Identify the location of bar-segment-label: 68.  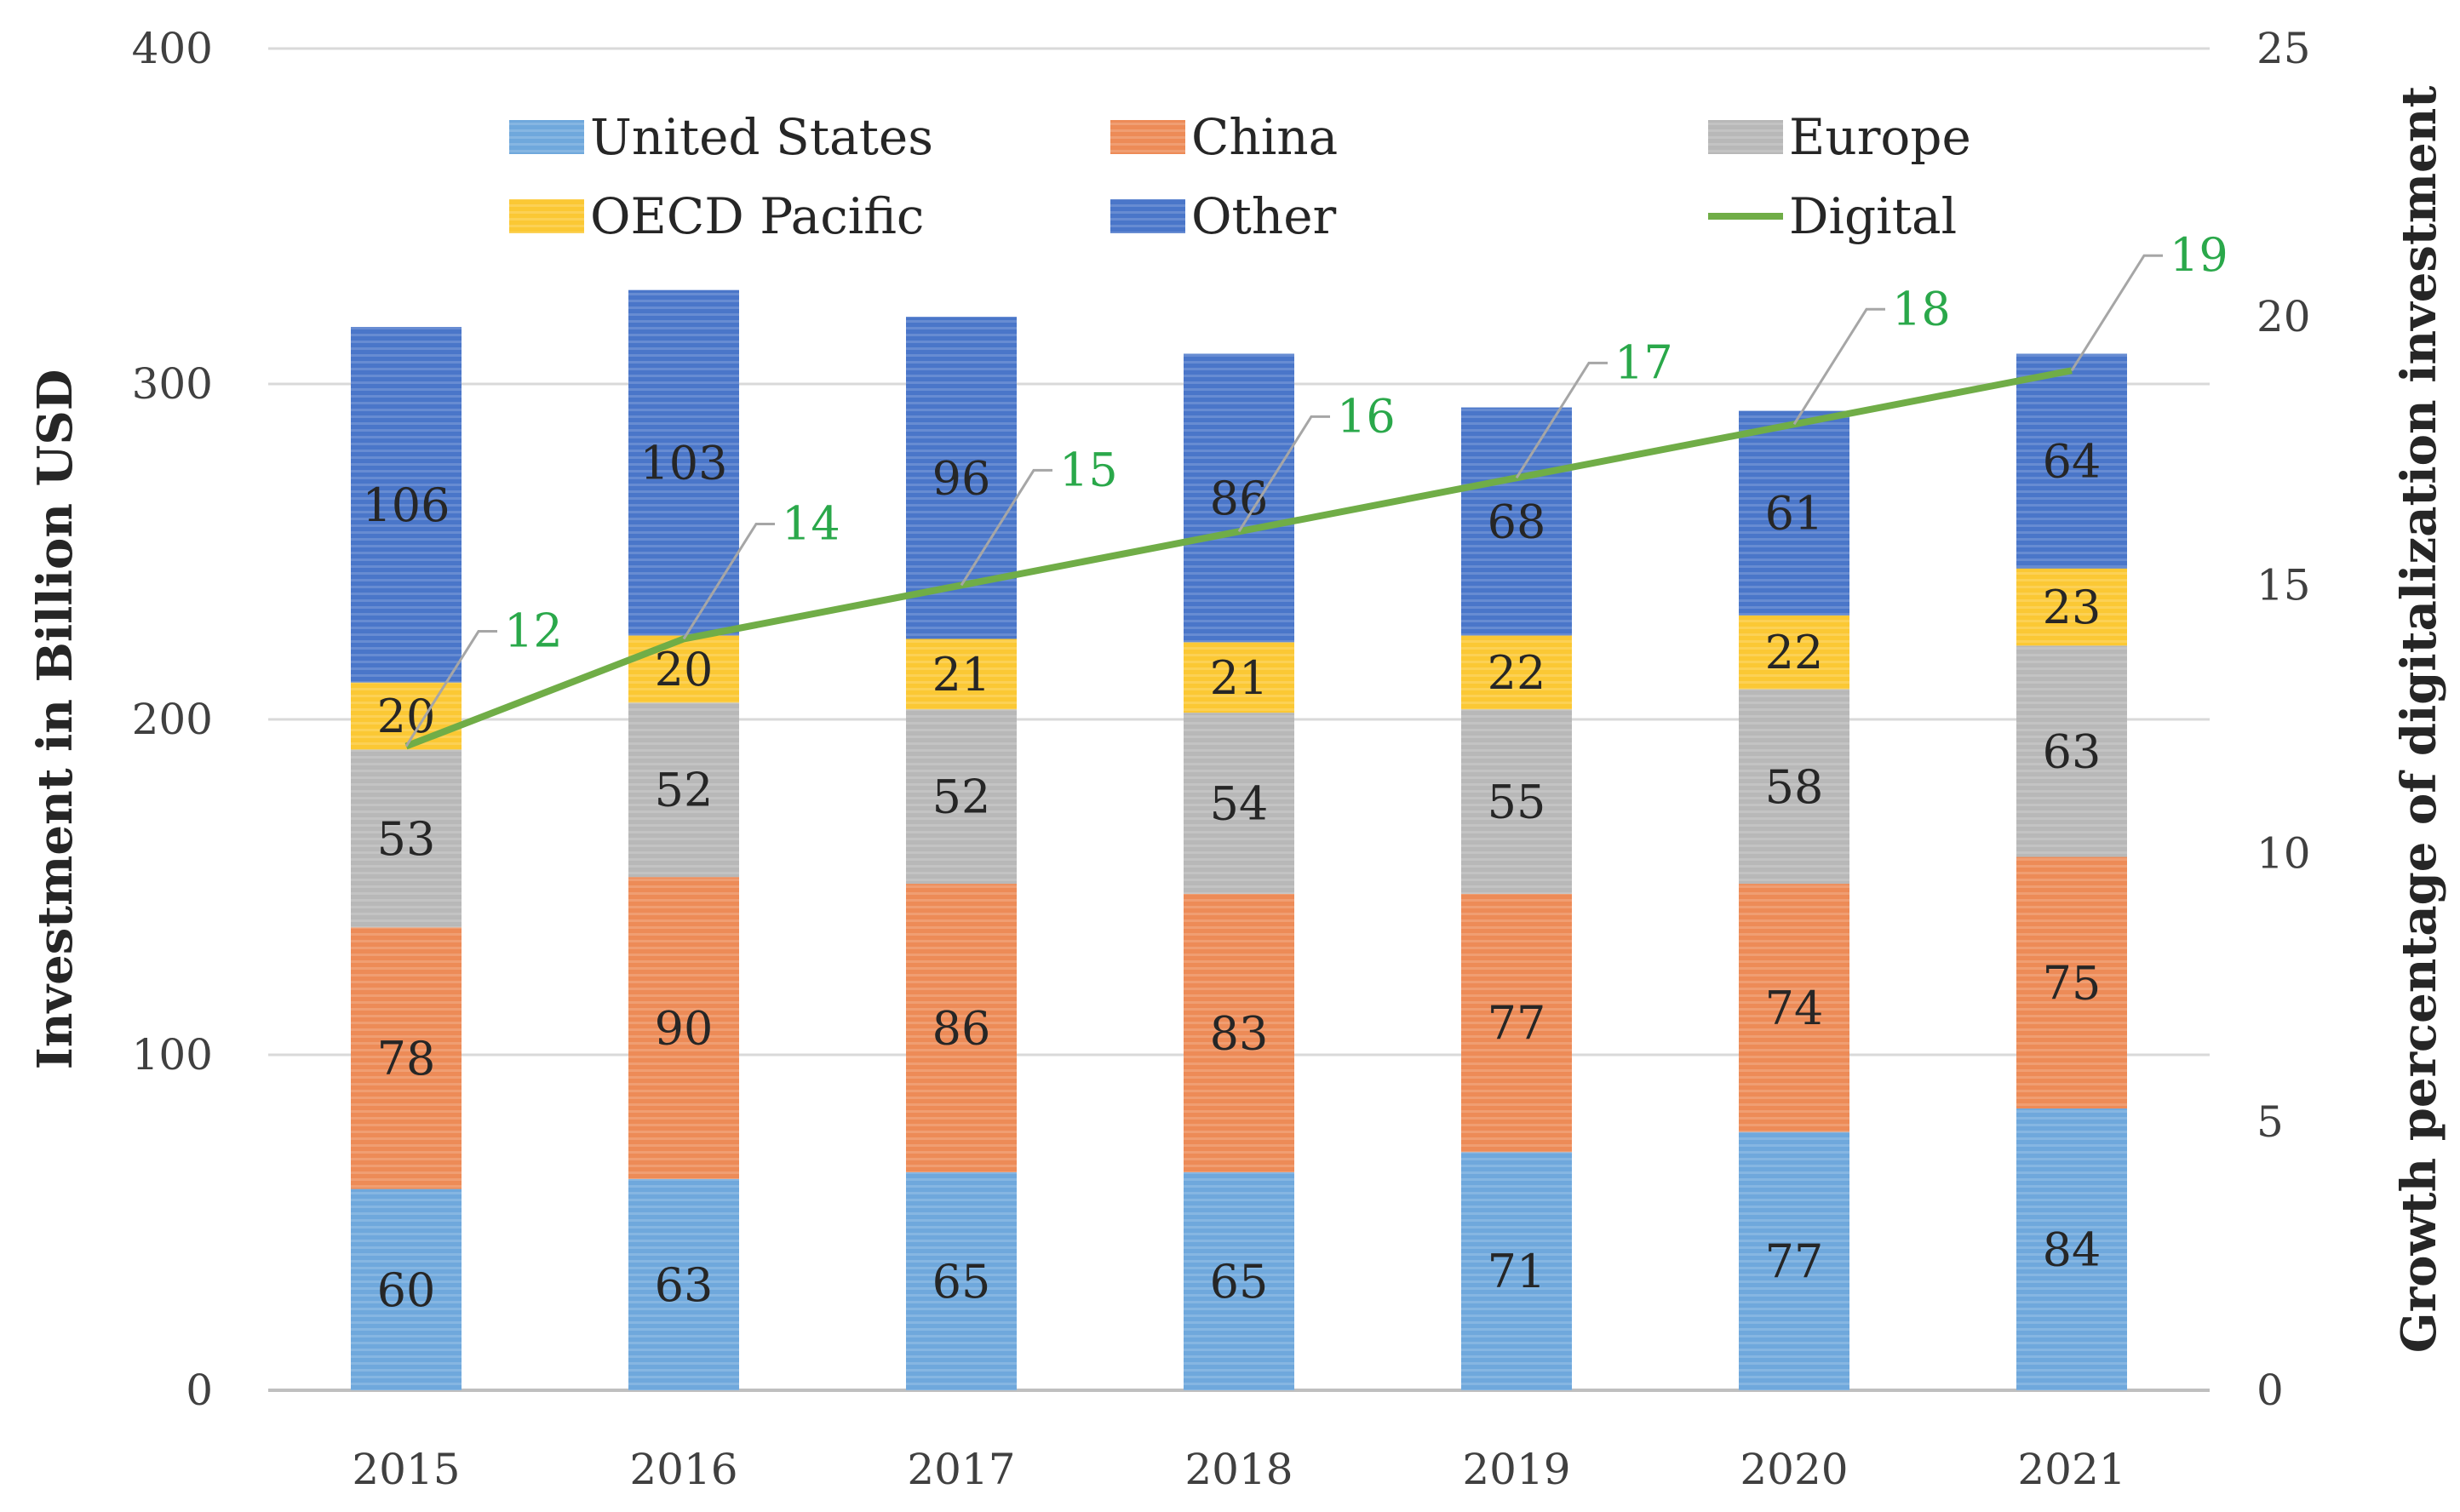
(1517, 522).